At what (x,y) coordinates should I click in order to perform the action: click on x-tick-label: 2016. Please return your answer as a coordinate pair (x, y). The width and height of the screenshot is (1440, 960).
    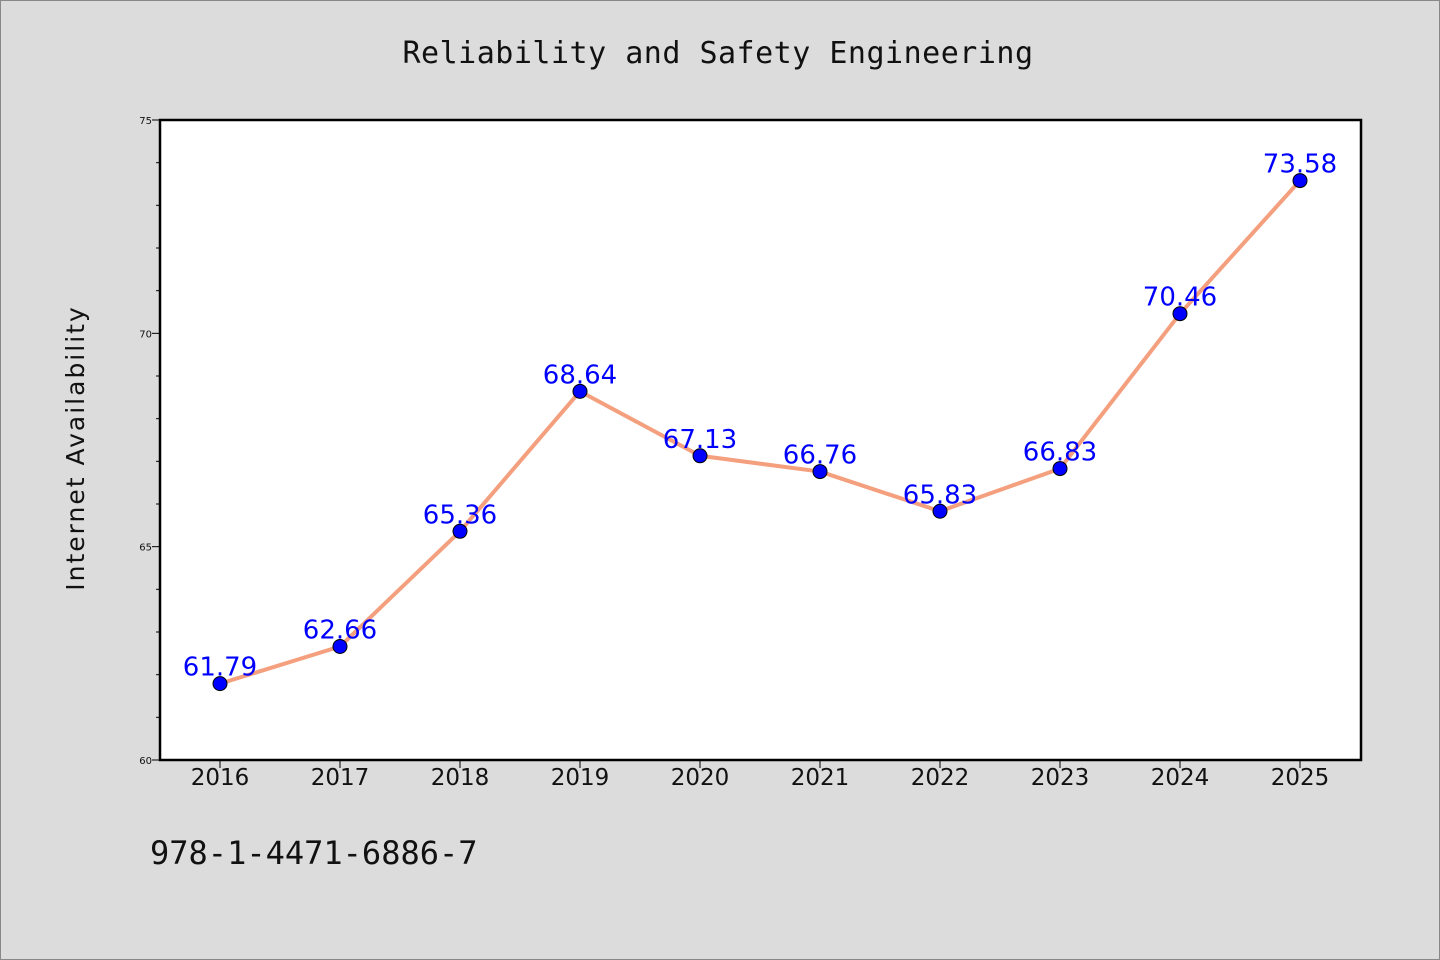
    Looking at the image, I should click on (220, 778).